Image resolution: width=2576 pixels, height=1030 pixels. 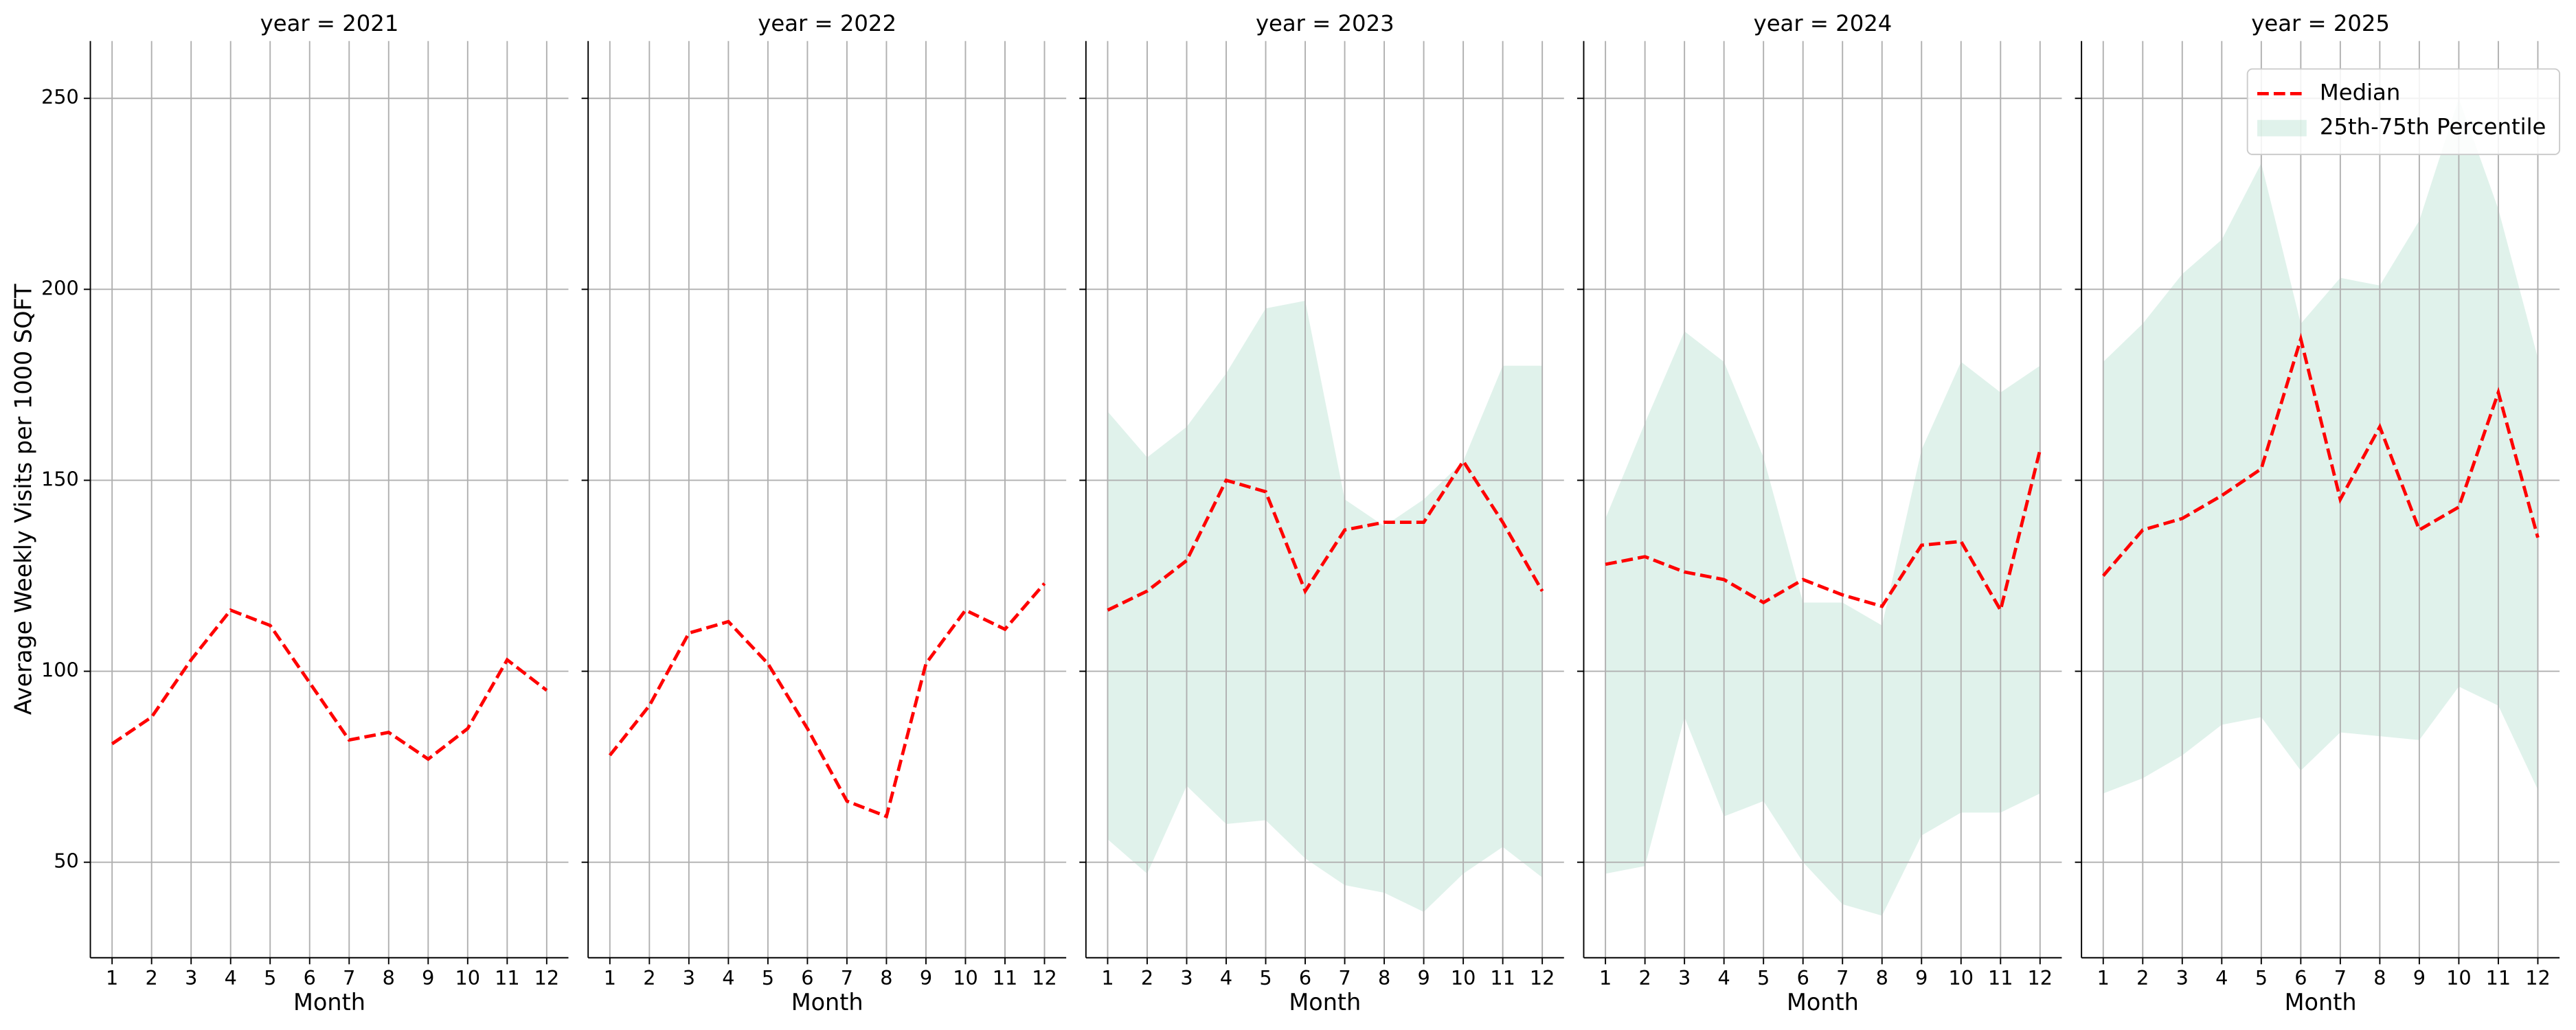 I want to click on subplot-title: year = 2024, so click(x=1823, y=23).